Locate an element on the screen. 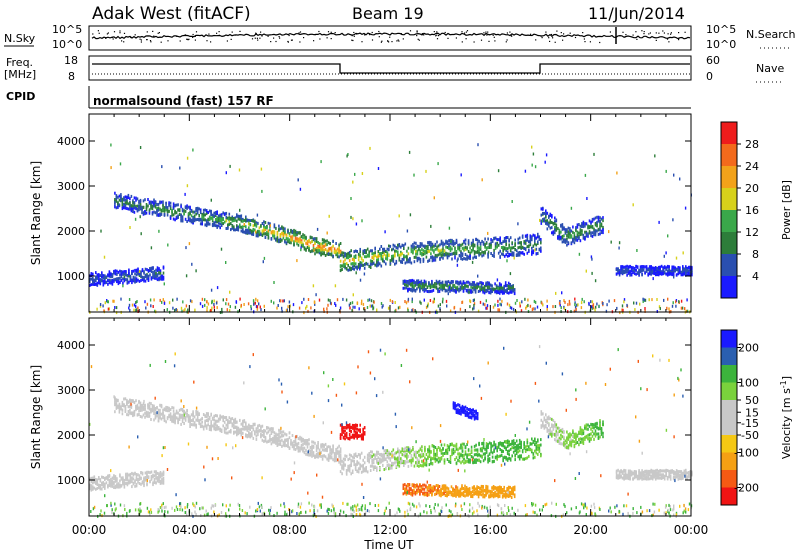  nsky-tick-bottom: 10^0 is located at coordinates (67, 44).